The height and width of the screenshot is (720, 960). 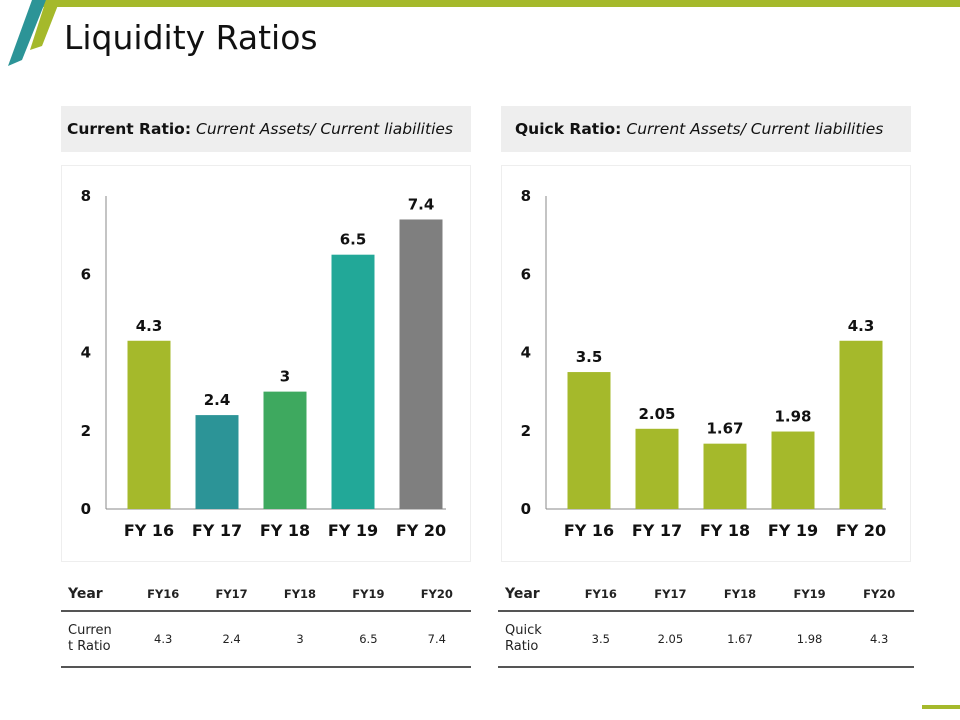 What do you see at coordinates (89, 646) in the screenshot?
I see `row-label-line: t Ratio` at bounding box center [89, 646].